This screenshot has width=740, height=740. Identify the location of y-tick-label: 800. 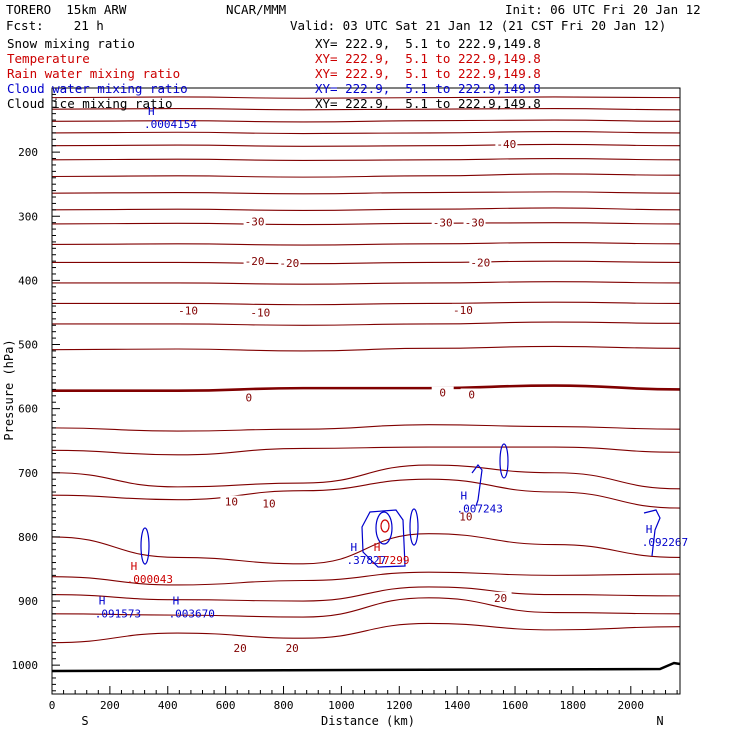
(28, 537).